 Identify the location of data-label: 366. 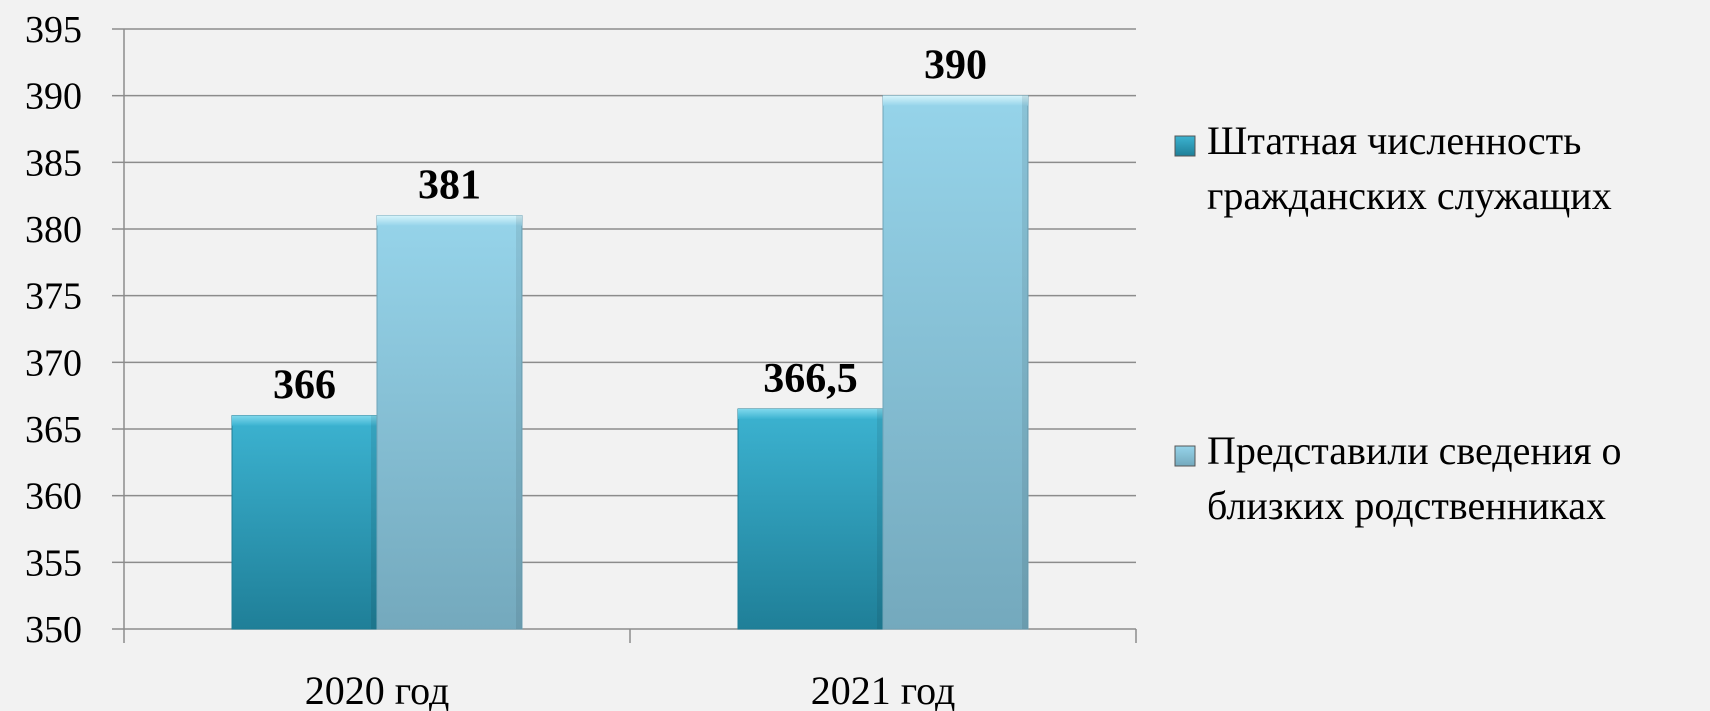
(304, 386).